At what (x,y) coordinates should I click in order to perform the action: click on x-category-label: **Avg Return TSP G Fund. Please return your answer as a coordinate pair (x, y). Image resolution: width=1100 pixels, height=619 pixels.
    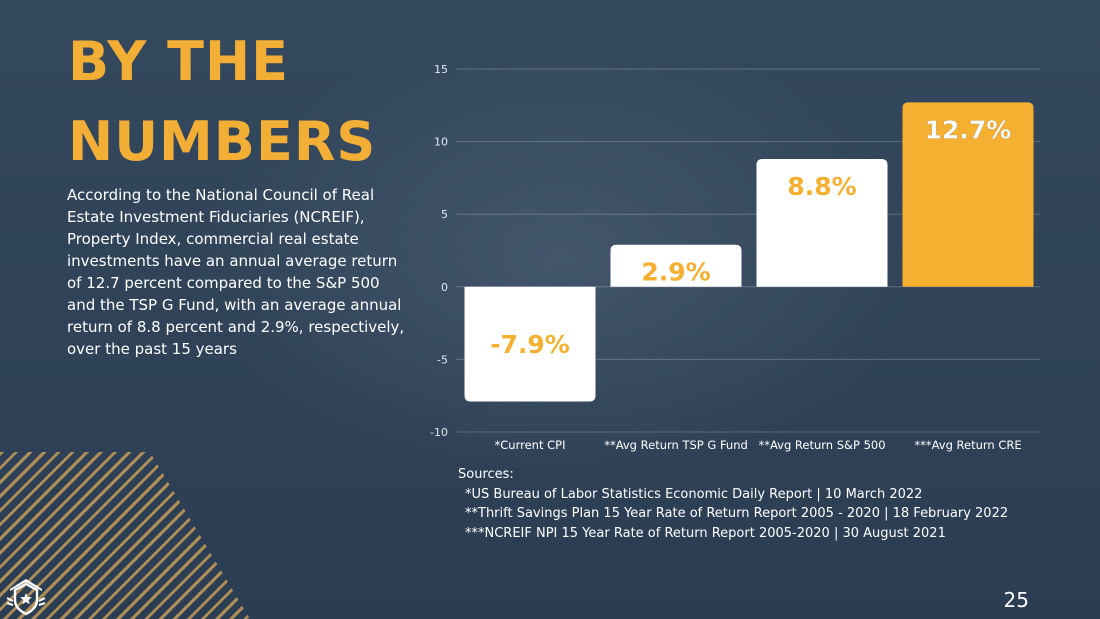
    Looking at the image, I should click on (676, 445).